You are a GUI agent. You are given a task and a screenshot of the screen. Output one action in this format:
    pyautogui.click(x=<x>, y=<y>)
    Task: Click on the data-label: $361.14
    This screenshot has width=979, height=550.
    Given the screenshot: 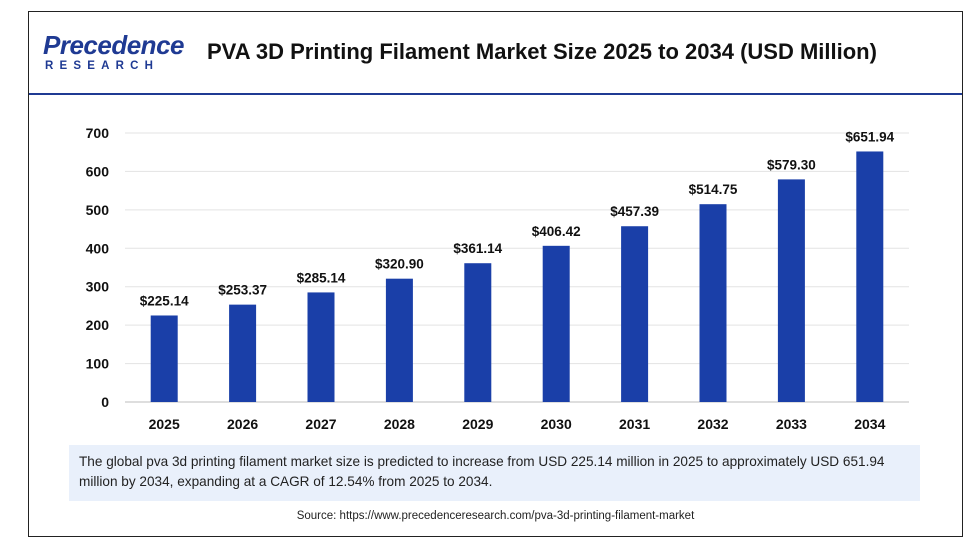 What is the action you would take?
    pyautogui.click(x=477, y=248)
    